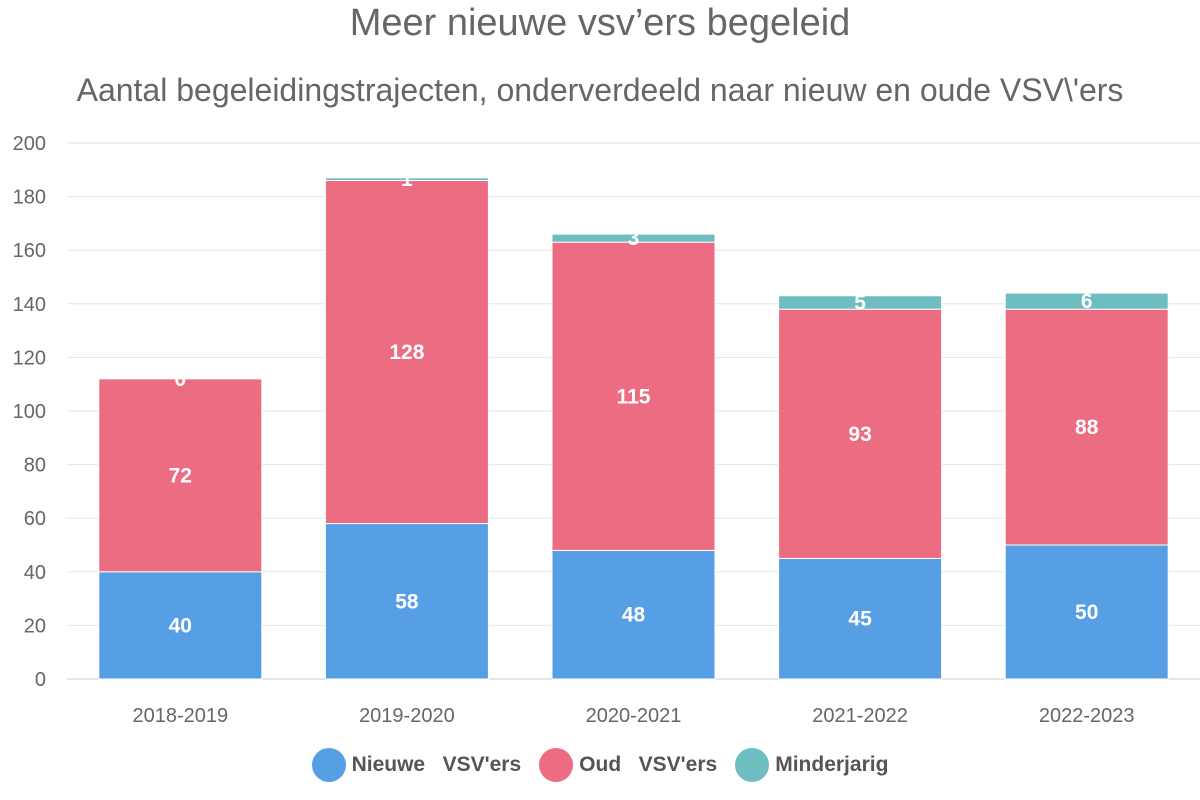  I want to click on y-tick-label: 100, so click(29, 412).